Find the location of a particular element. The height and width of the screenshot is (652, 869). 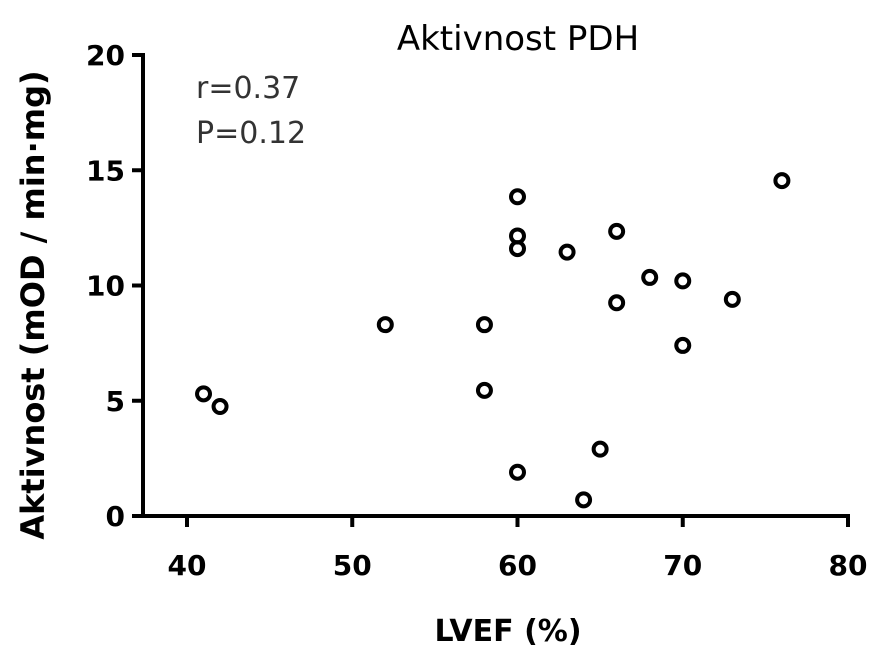

x-tick-label: 40 is located at coordinates (187, 565).